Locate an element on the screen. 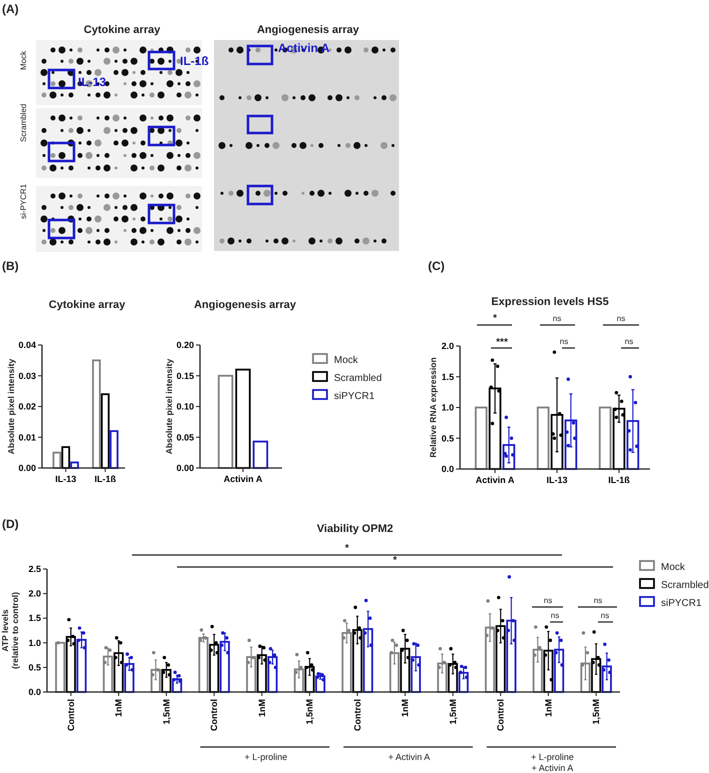 Image resolution: width=709 pixels, height=773 pixels. text: (B) is located at coordinates (10, 266).